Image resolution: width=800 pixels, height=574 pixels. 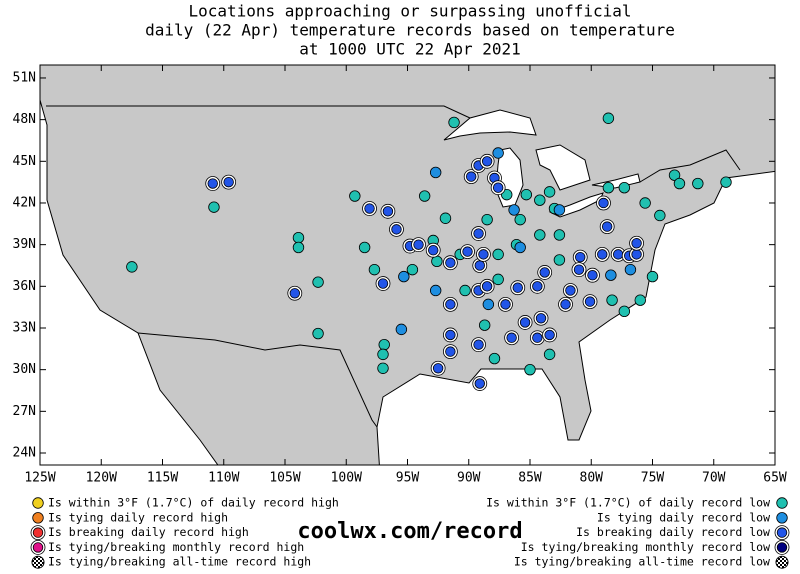 I want to click on x-tick-label: 105W, so click(x=284, y=478).